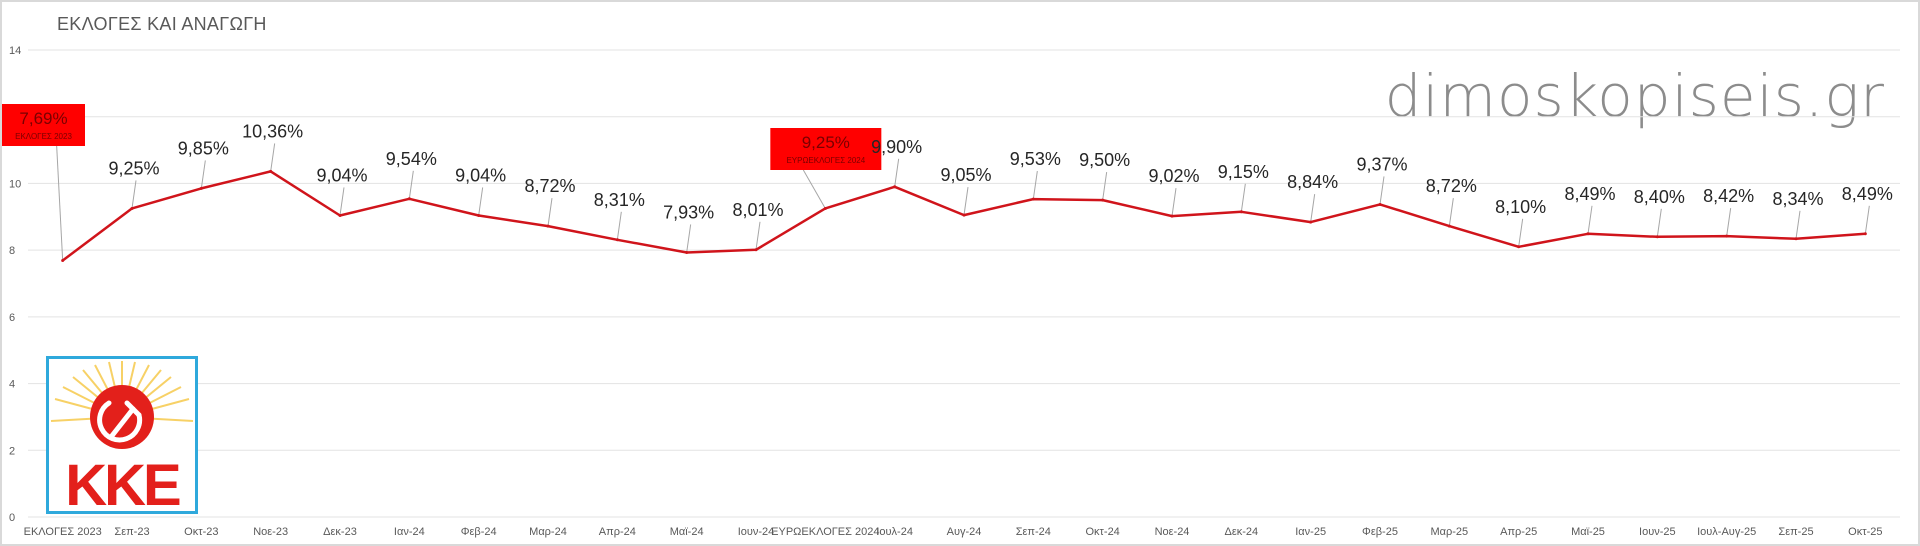 This screenshot has height=546, width=1920. What do you see at coordinates (1380, 532) in the screenshot?
I see `x-tick-label: Φεβ-25` at bounding box center [1380, 532].